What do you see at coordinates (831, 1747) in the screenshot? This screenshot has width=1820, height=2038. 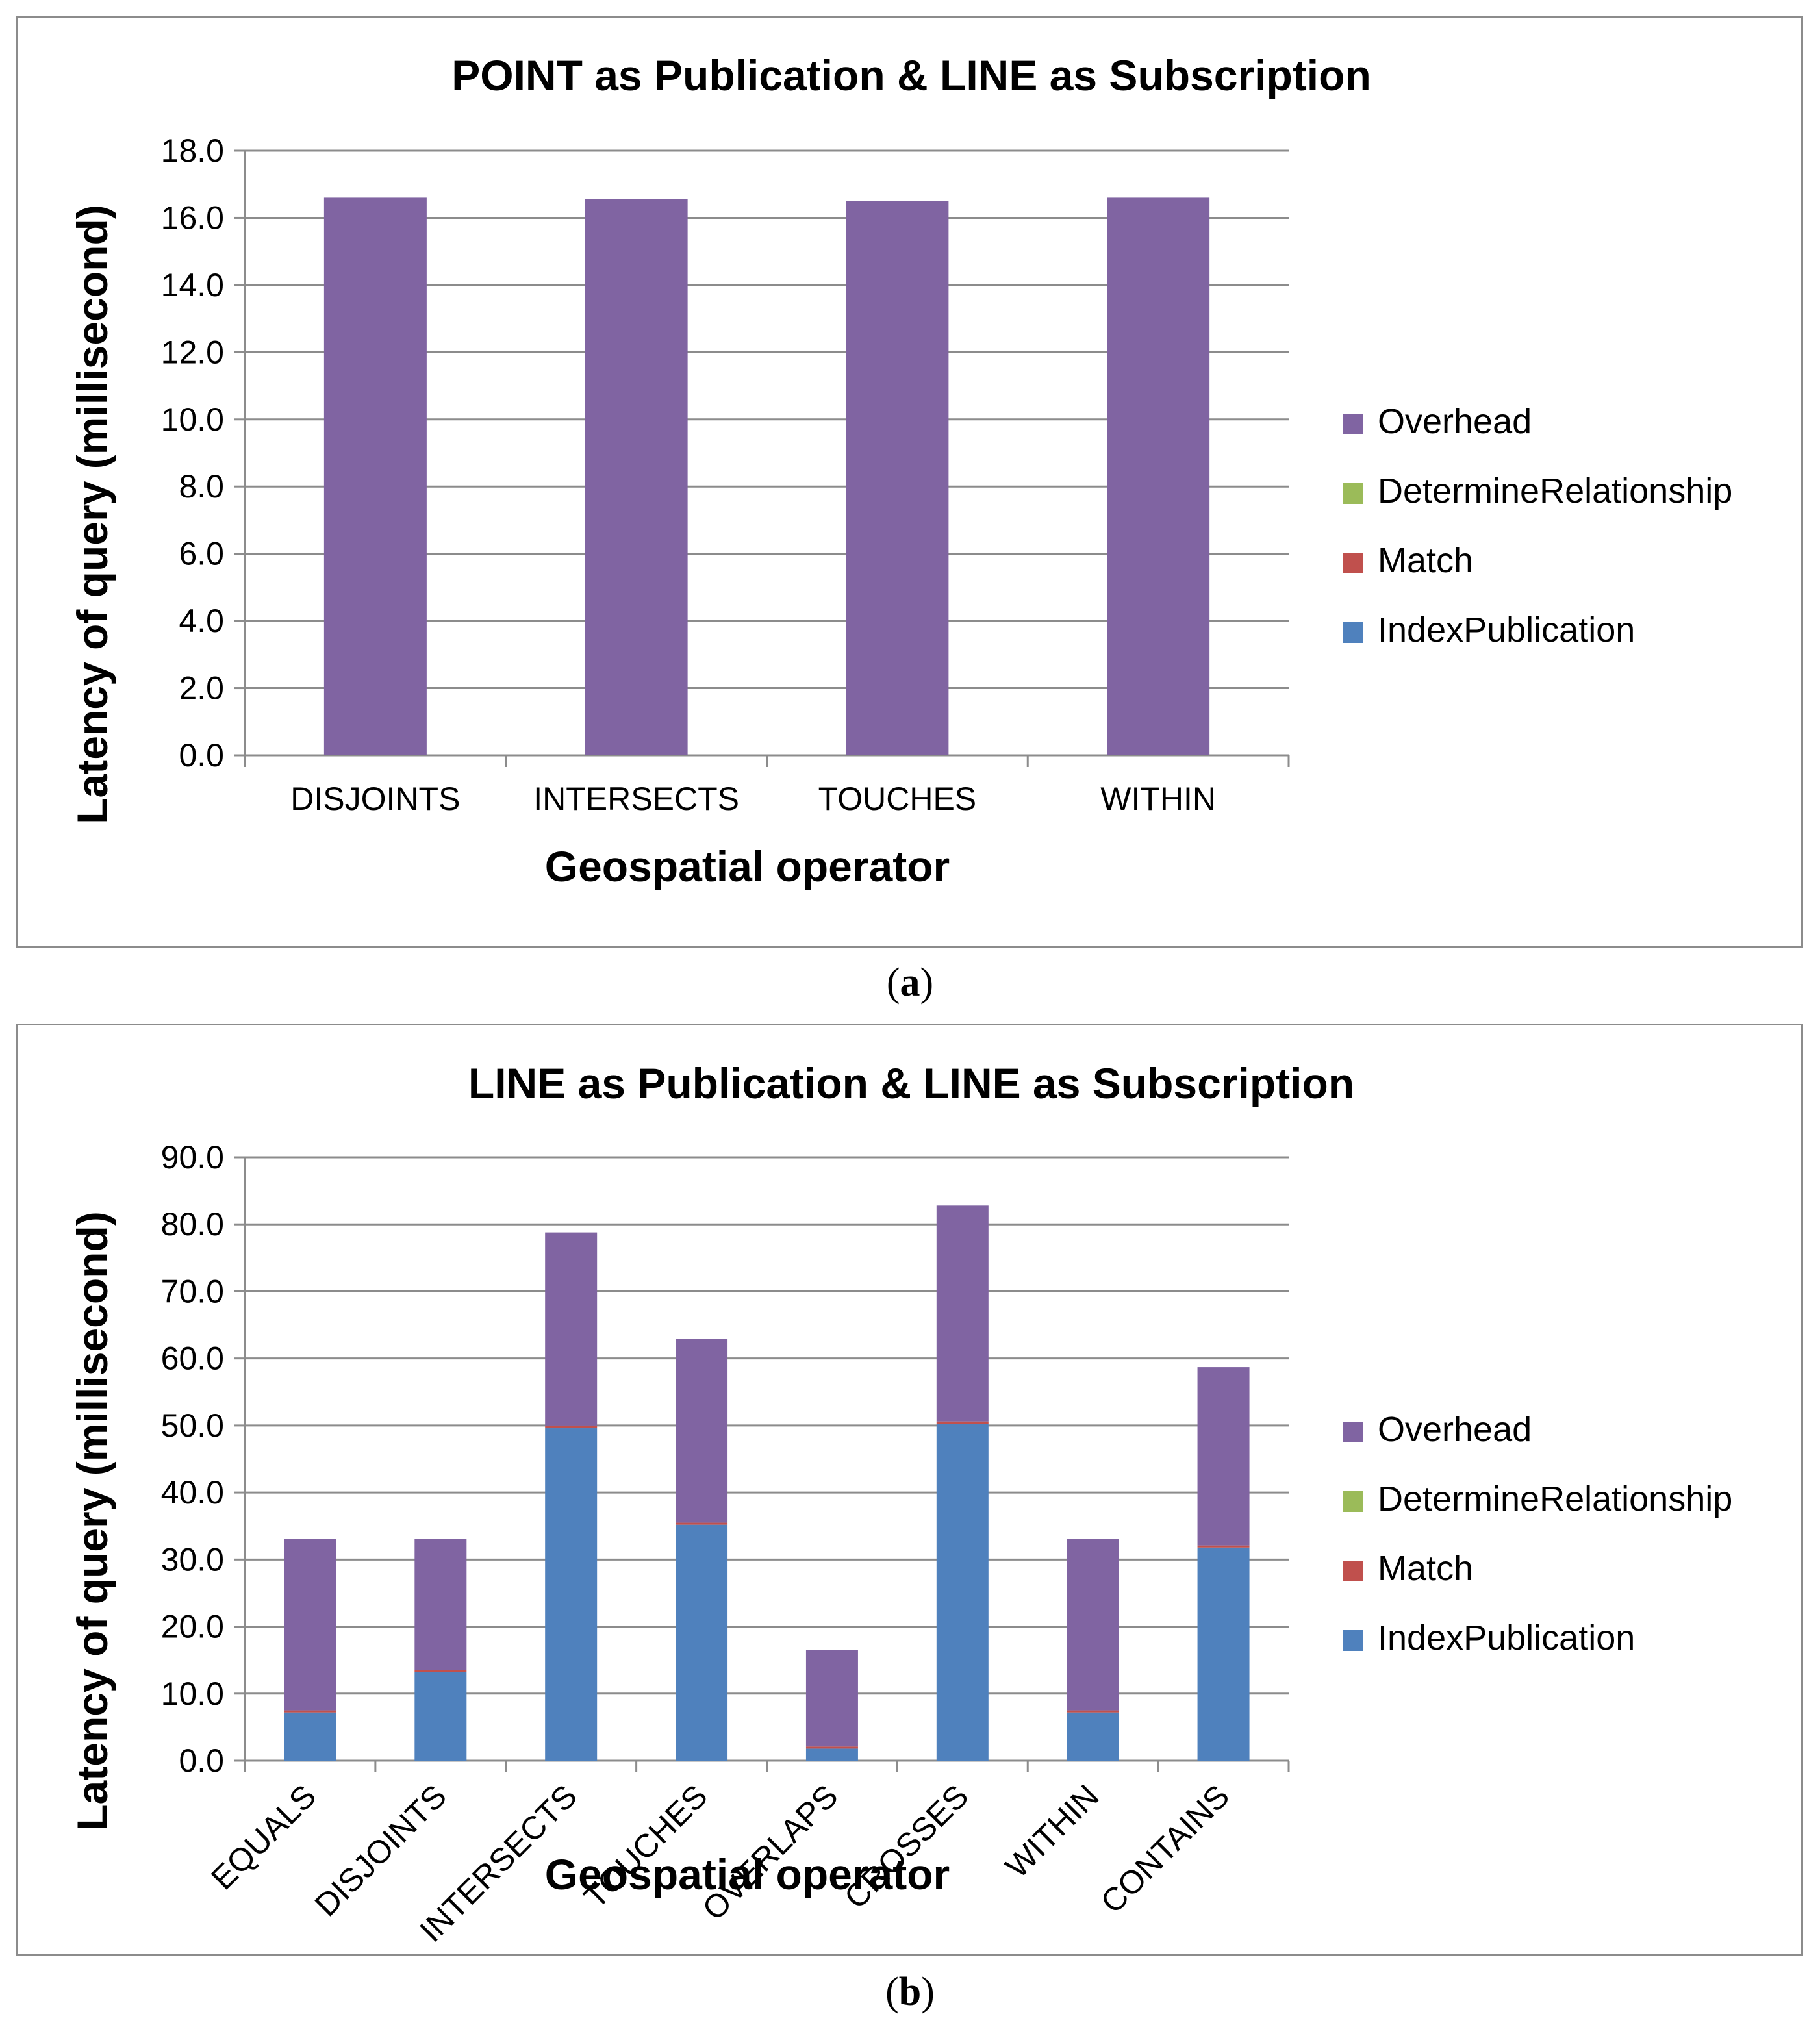 I see `bar-match-overlaps` at bounding box center [831, 1747].